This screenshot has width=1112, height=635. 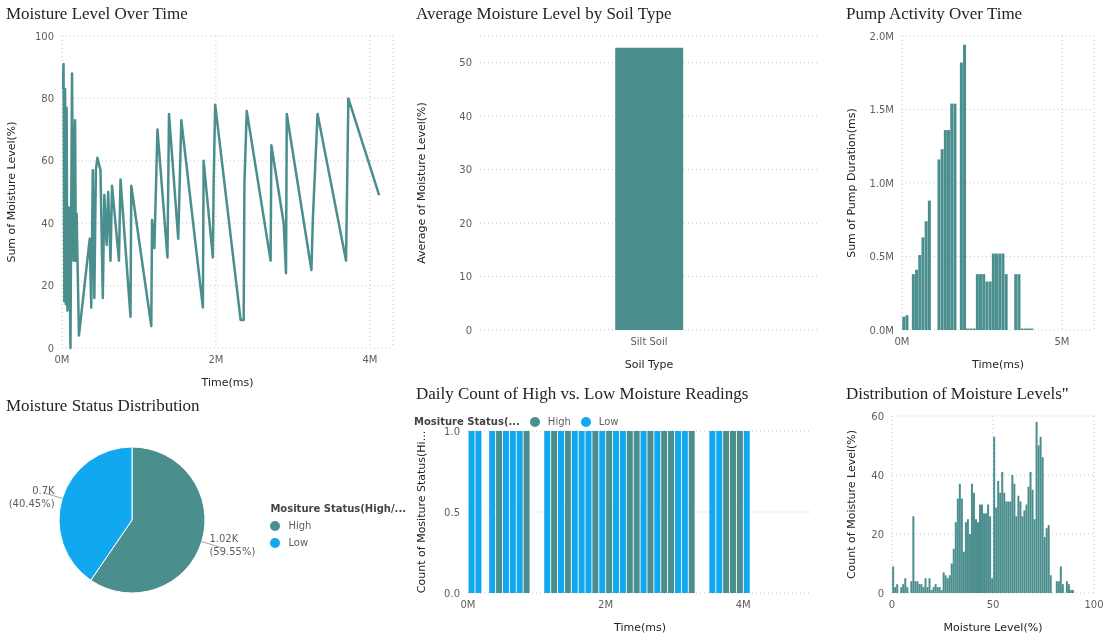 I want to click on y-tick-label: 100, so click(x=44, y=36).